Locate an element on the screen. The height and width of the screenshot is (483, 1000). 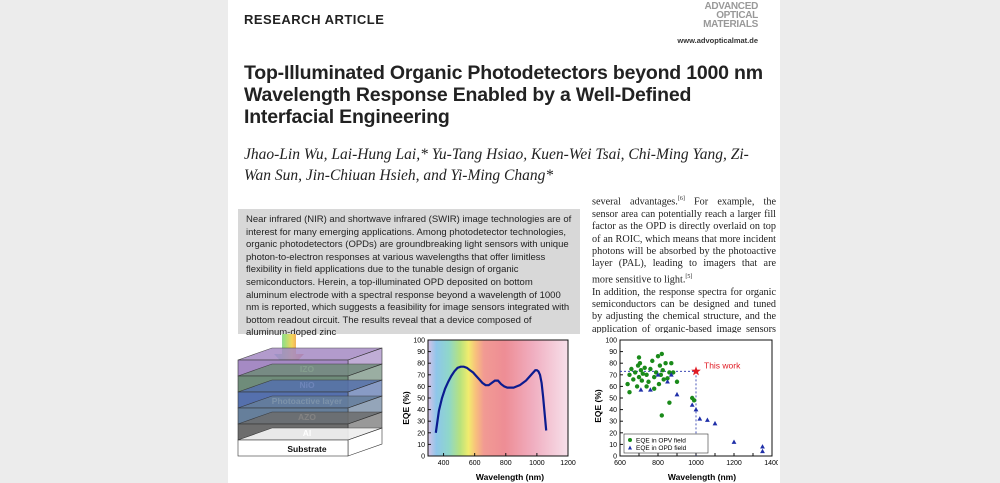
section-label: RESEARCH ARTICLE is located at coordinates (314, 19).